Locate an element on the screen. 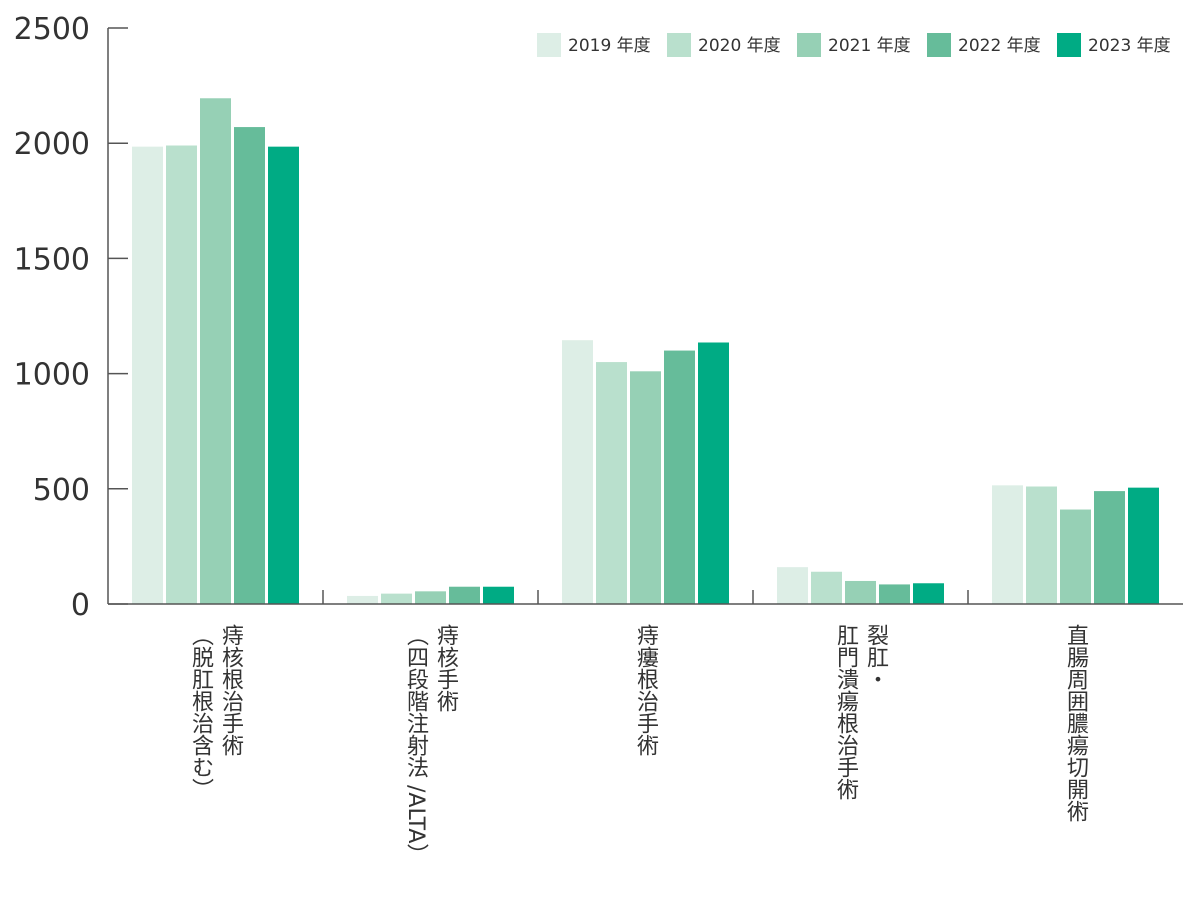 The image size is (1200, 900). y-tick-label: 1500 is located at coordinates (52, 259).